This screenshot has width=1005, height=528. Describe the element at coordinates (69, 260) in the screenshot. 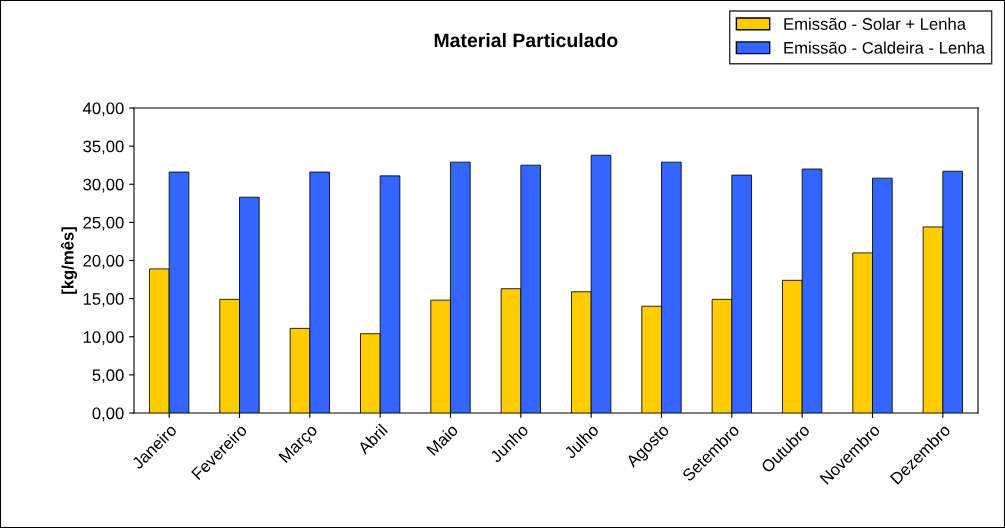

I see `y-axis-title: [kg/mês]` at that location.